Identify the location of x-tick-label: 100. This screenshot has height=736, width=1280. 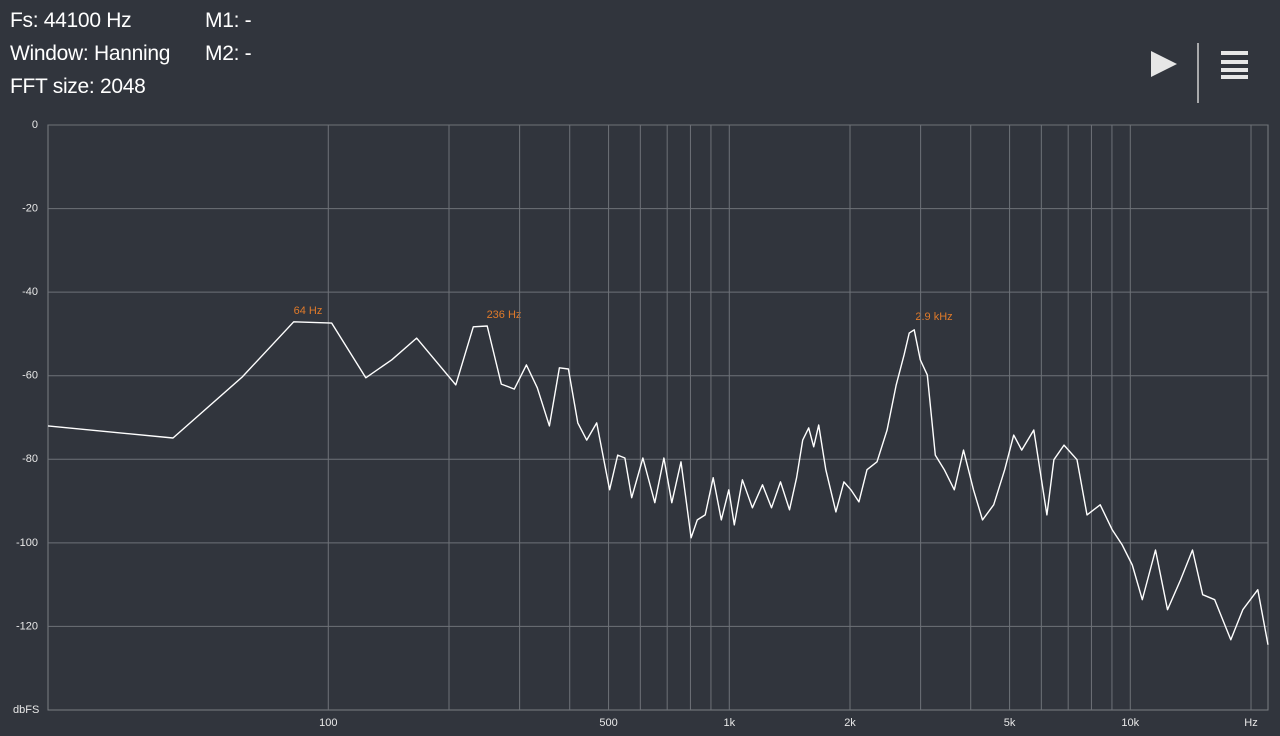
(328, 723).